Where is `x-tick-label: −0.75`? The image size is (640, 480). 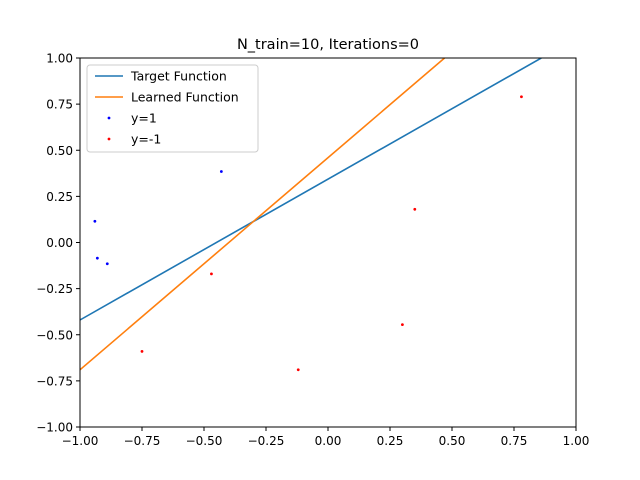 x-tick-label: −0.75 is located at coordinates (142, 441).